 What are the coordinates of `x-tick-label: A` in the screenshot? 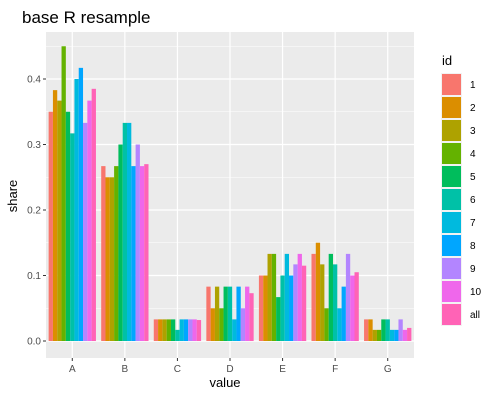 It's located at (72, 369).